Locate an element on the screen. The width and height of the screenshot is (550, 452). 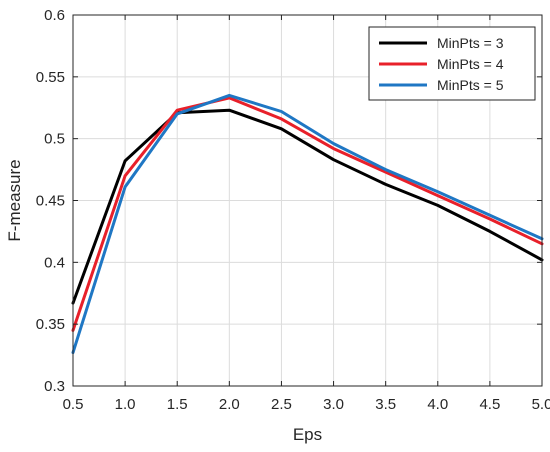
legend-label: MinPts = 4 is located at coordinates (470, 64).